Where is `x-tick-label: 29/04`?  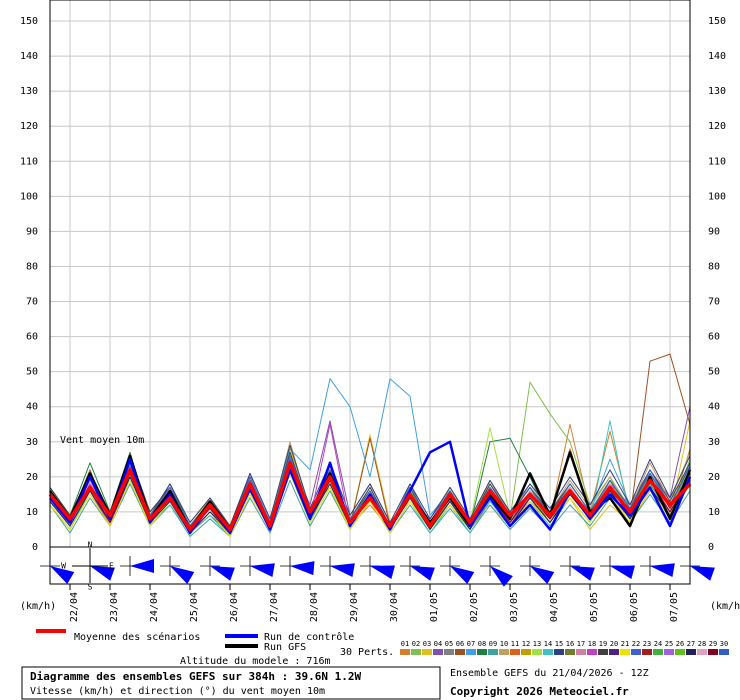 x-tick-label: 29/04 is located at coordinates (354, 607).